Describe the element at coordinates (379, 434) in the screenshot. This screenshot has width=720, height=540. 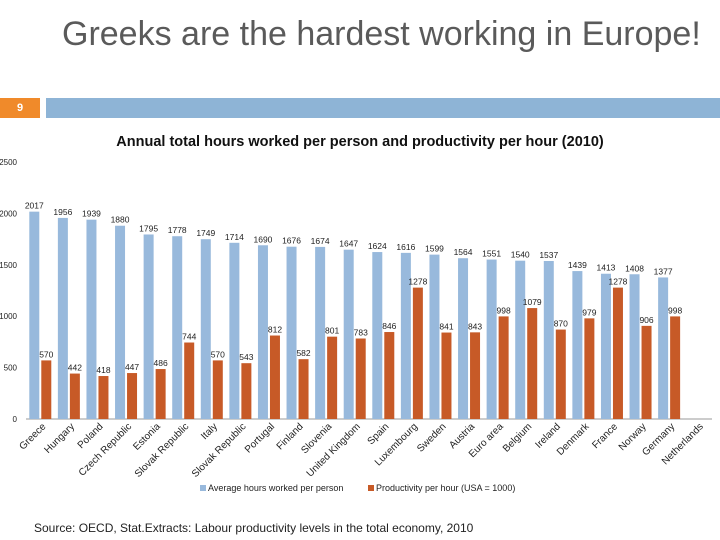
I see `category-label: Spain` at that location.